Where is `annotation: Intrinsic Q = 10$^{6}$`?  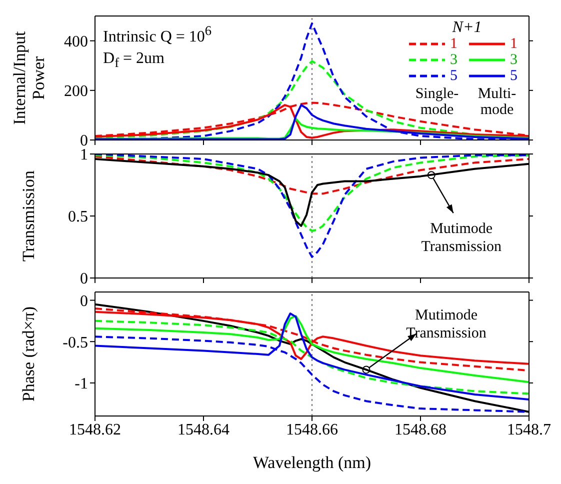
annotation: Intrinsic Q = 10$^{6}$ is located at coordinates (157, 35).